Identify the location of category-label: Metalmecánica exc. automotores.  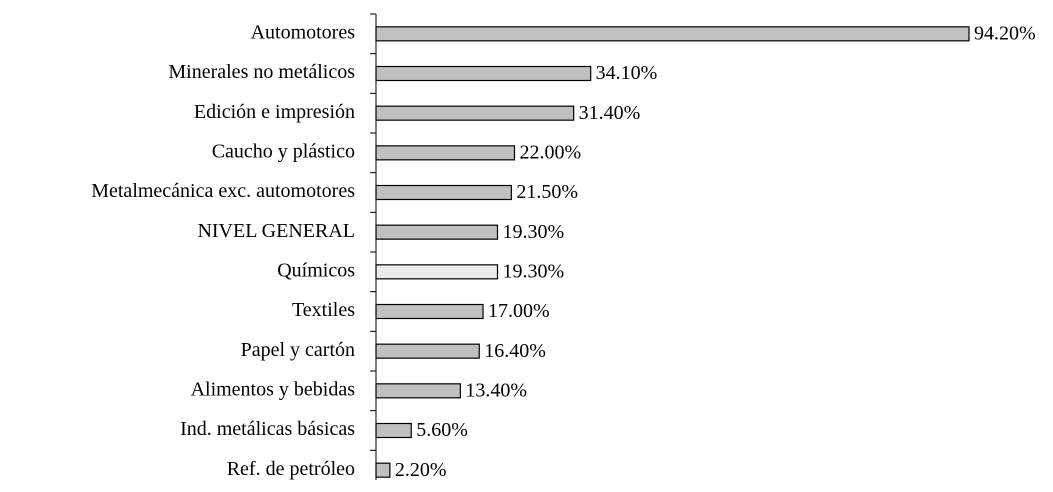
(223, 191).